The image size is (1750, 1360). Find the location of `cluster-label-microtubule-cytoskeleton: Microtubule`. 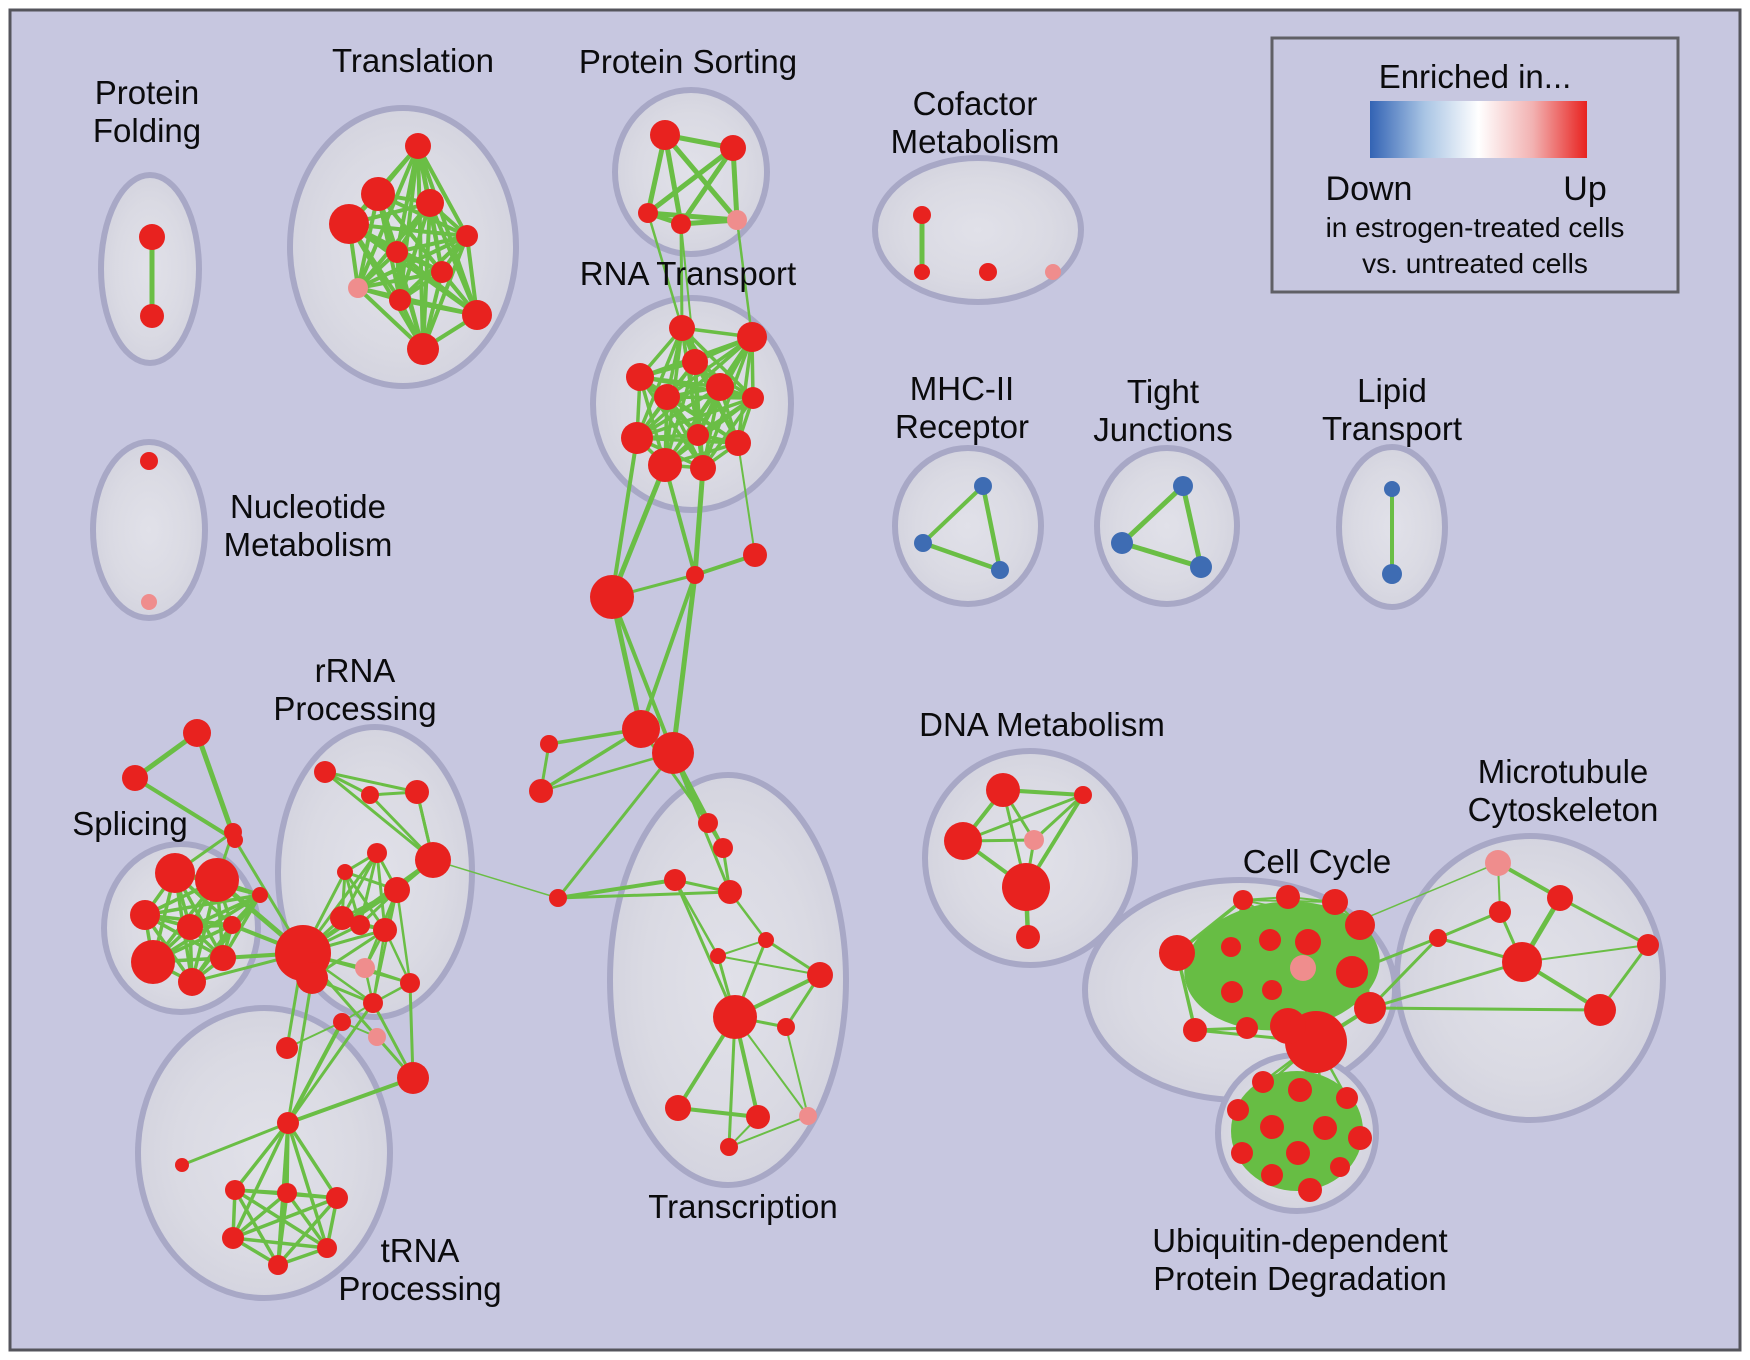

cluster-label-microtubule-cytoskeleton: Microtubule is located at coordinates (1563, 771).